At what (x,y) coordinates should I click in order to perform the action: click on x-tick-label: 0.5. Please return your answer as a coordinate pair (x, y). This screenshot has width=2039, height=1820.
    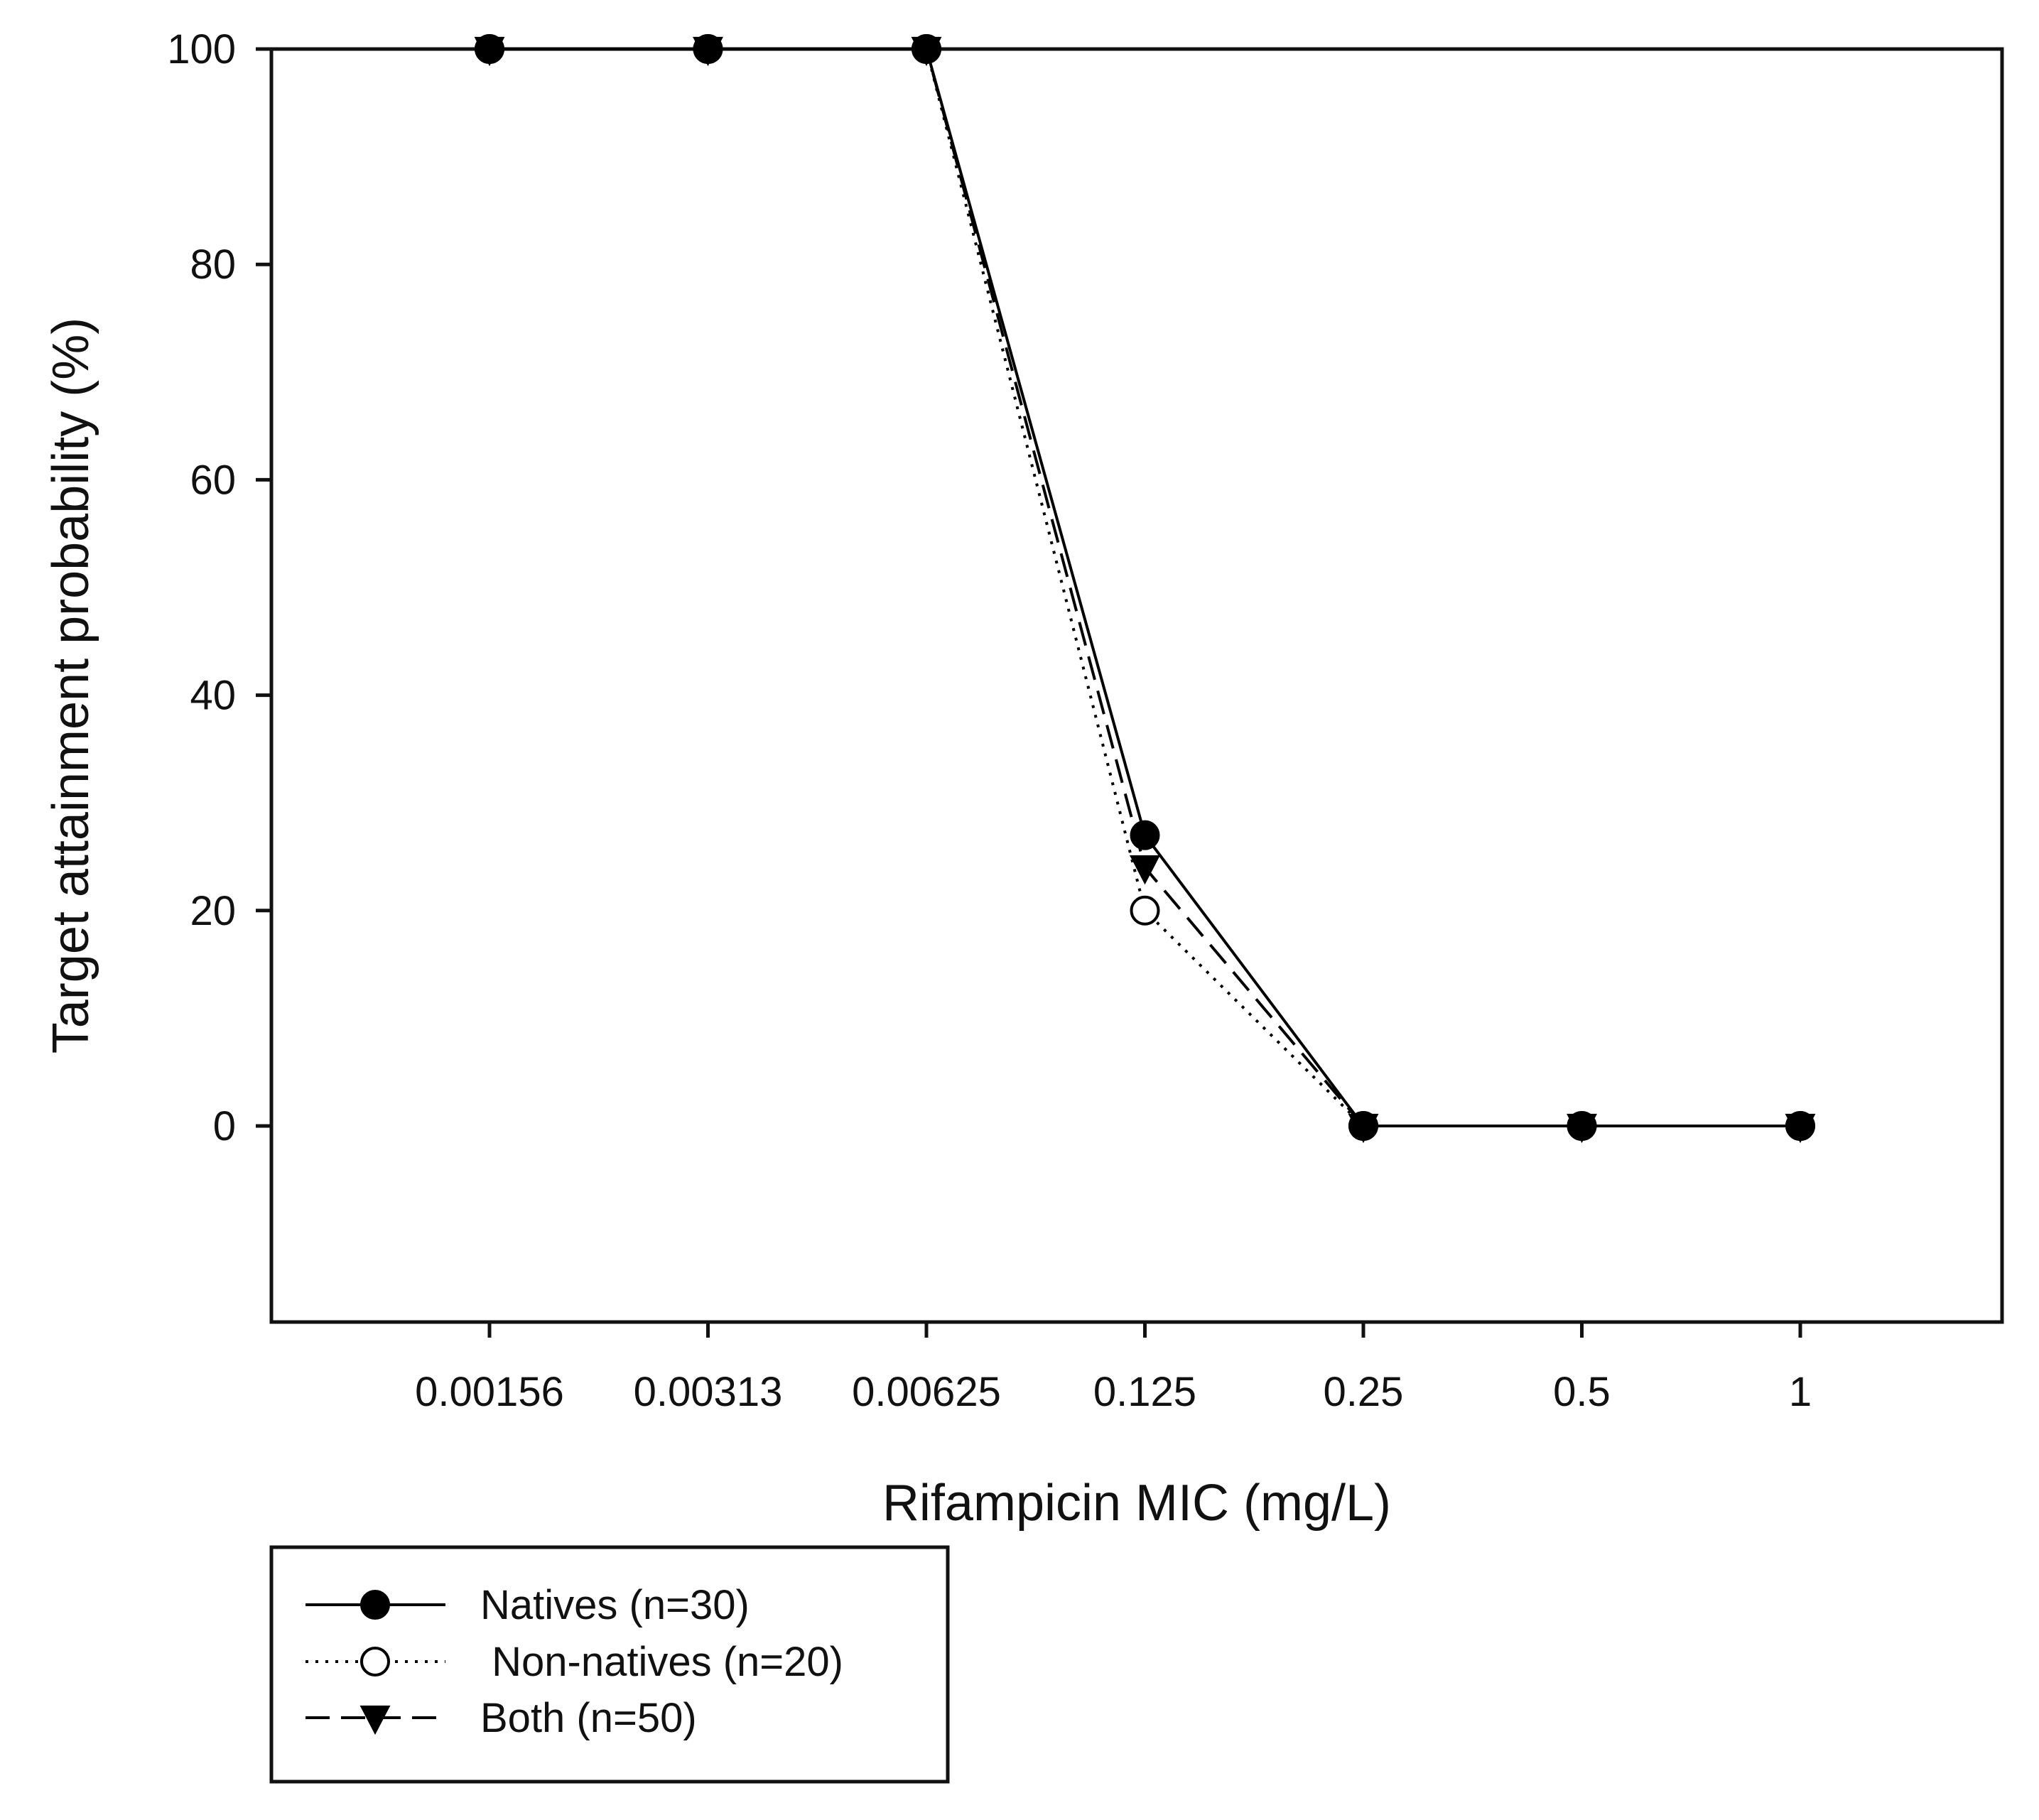
    Looking at the image, I should click on (1582, 1392).